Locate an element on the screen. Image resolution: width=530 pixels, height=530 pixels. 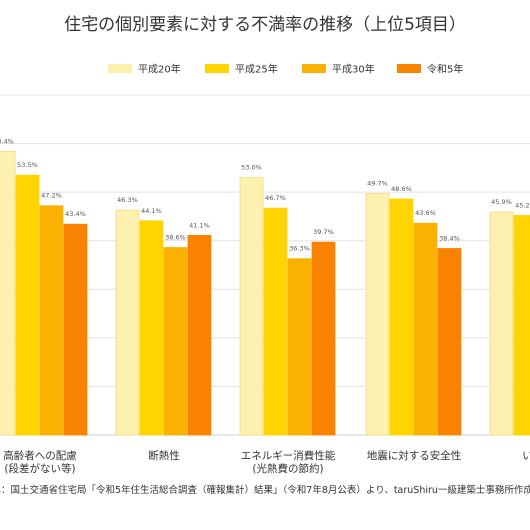
data-label: 49.7% is located at coordinates (377, 184).